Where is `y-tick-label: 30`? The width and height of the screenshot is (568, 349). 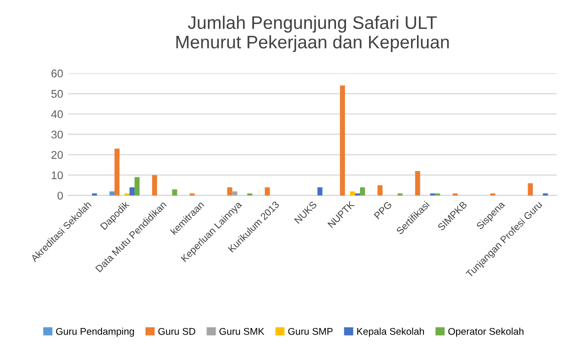
y-tick-label: 30 is located at coordinates (57, 134).